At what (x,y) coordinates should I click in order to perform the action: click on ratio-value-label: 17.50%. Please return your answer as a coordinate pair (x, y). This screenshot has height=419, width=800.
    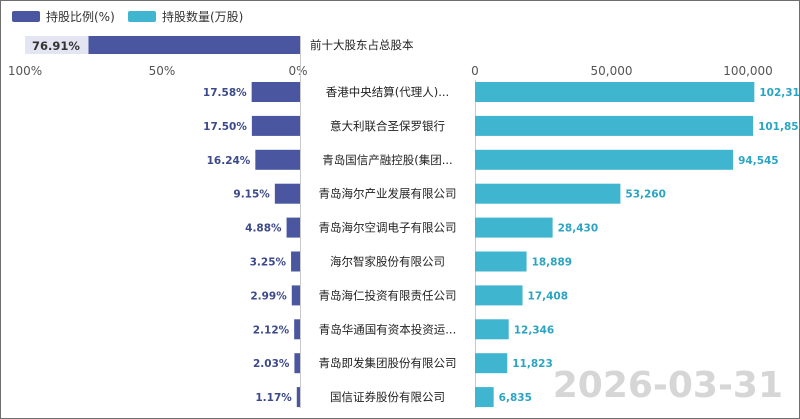
    Looking at the image, I should click on (225, 127).